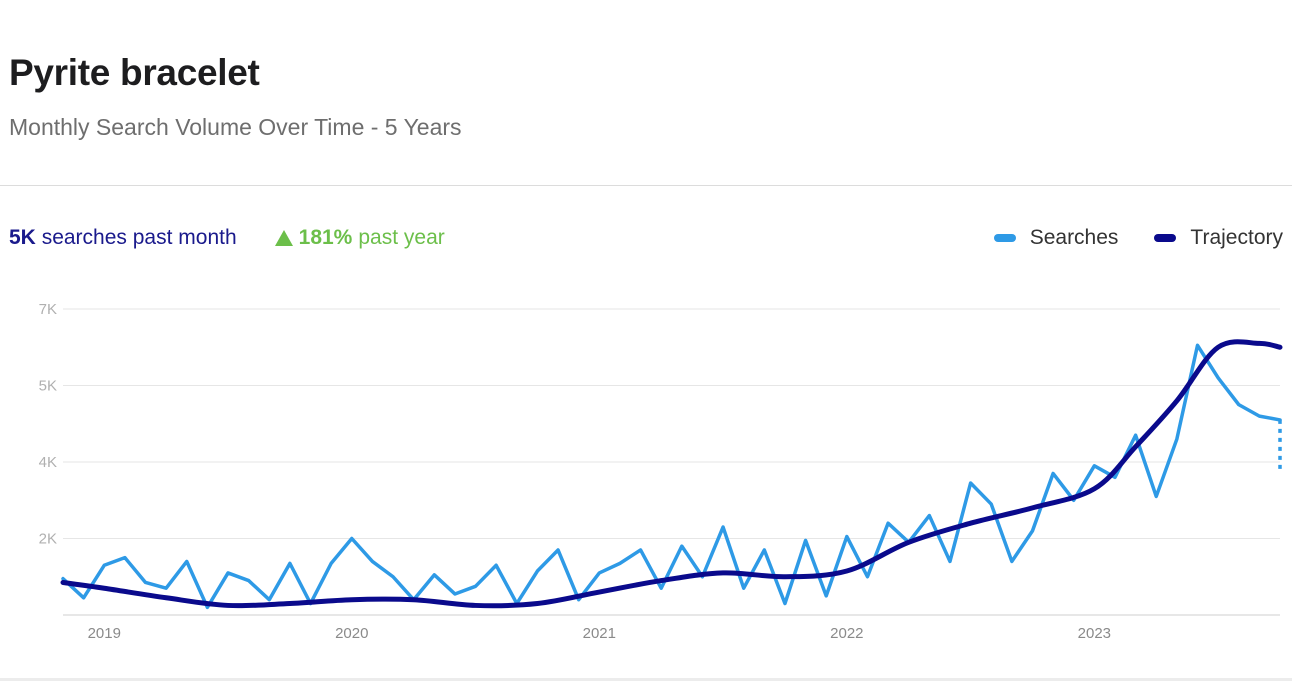  What do you see at coordinates (351, 633) in the screenshot?
I see `x-tick-label: 2020` at bounding box center [351, 633].